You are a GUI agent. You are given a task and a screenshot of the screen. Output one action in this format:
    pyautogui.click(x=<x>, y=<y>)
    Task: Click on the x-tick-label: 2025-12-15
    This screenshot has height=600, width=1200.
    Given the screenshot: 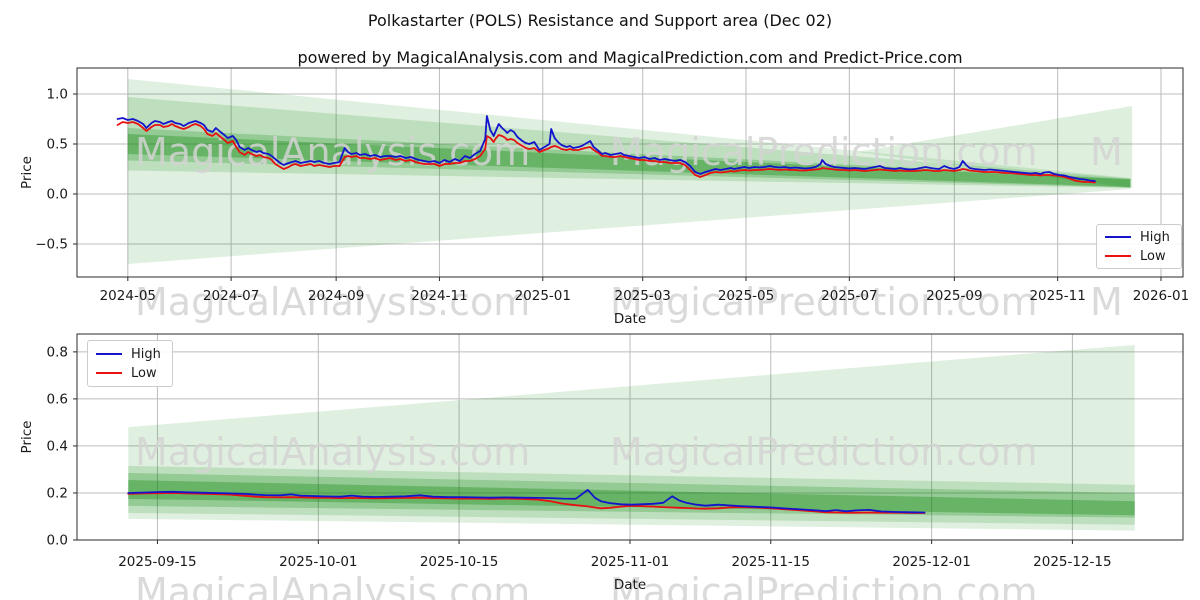 What is the action you would take?
    pyautogui.click(x=1072, y=562)
    